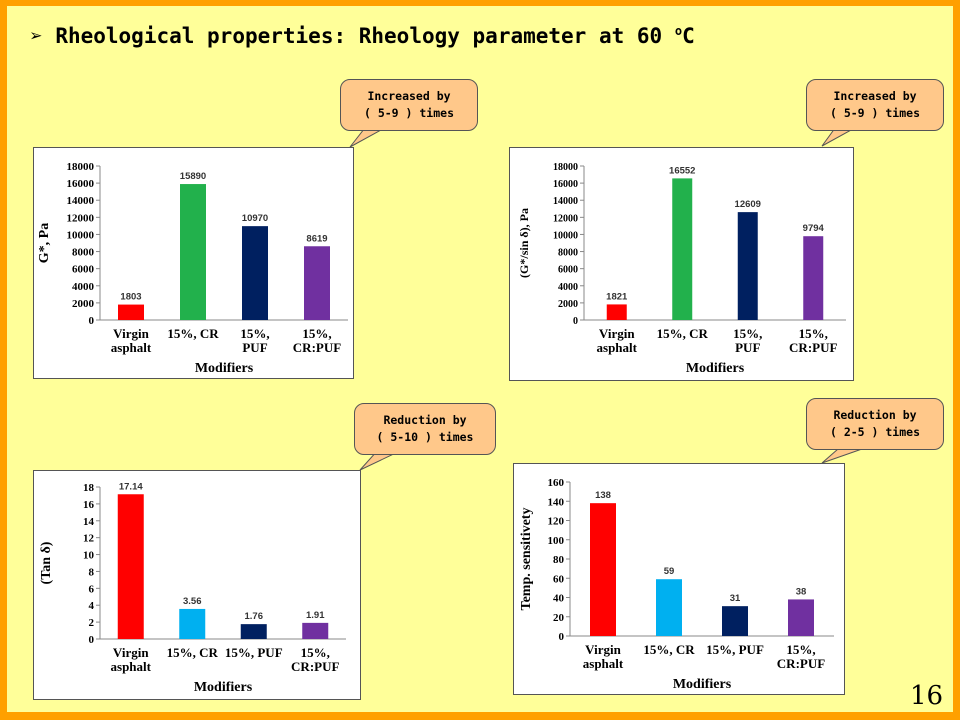  I want to click on y-tick-label: 4, so click(92, 606).